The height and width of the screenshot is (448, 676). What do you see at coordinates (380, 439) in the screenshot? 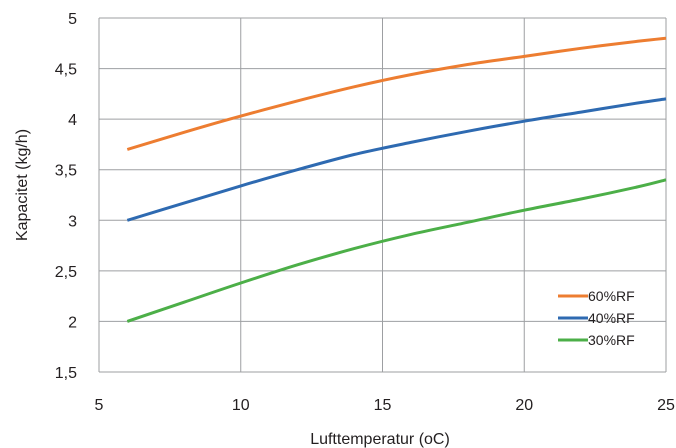
I see `x-axis-title: Lufttemperatur (oC)` at bounding box center [380, 439].